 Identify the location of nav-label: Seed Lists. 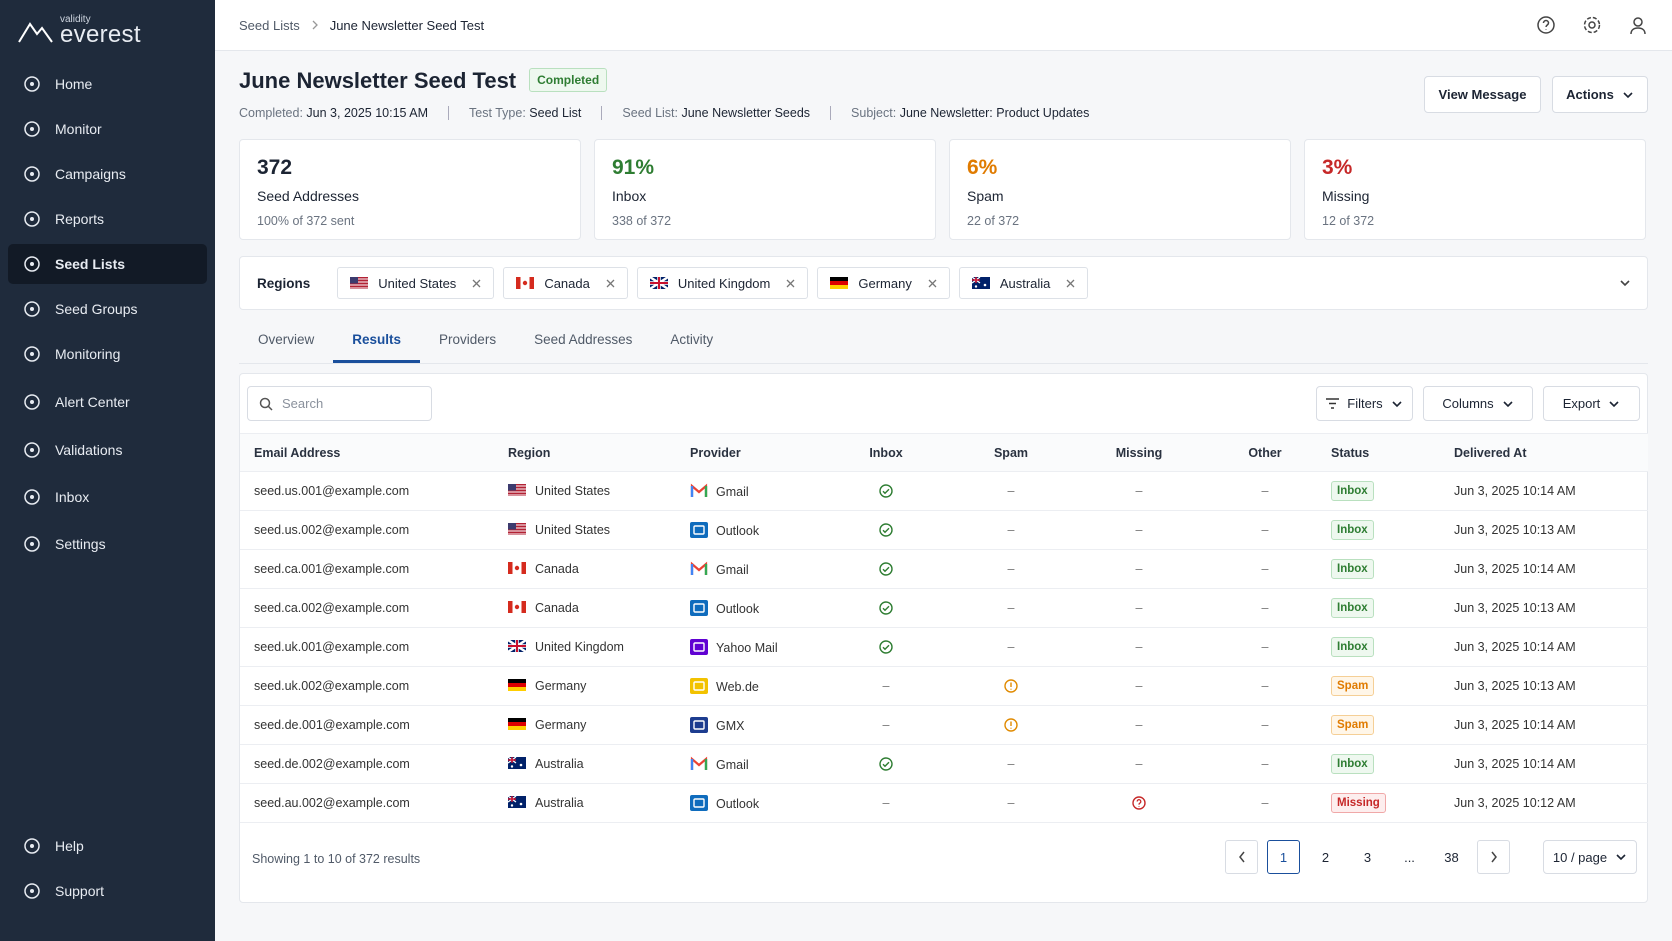
(90, 264).